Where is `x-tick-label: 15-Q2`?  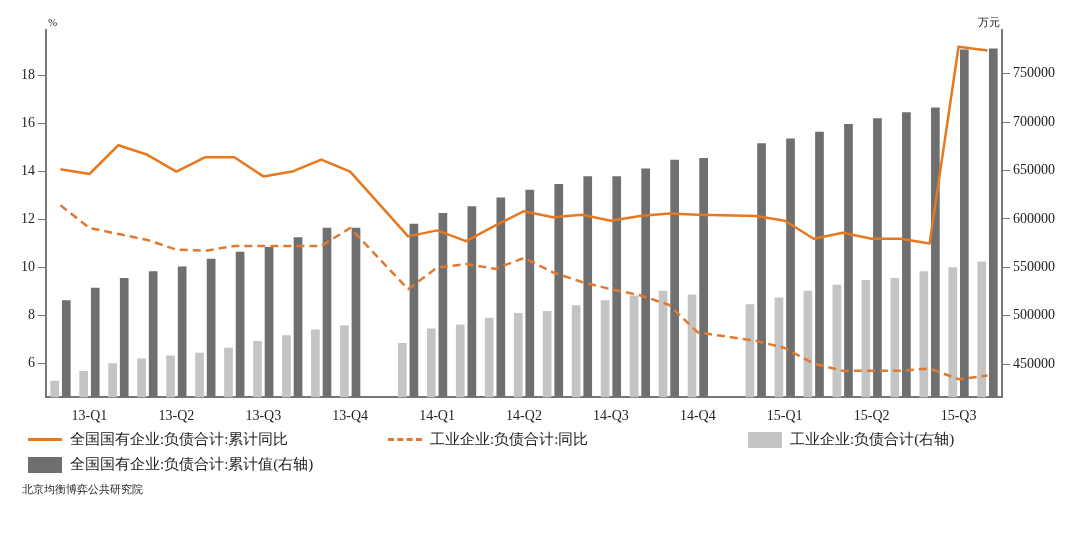 x-tick-label: 15-Q2 is located at coordinates (871, 416).